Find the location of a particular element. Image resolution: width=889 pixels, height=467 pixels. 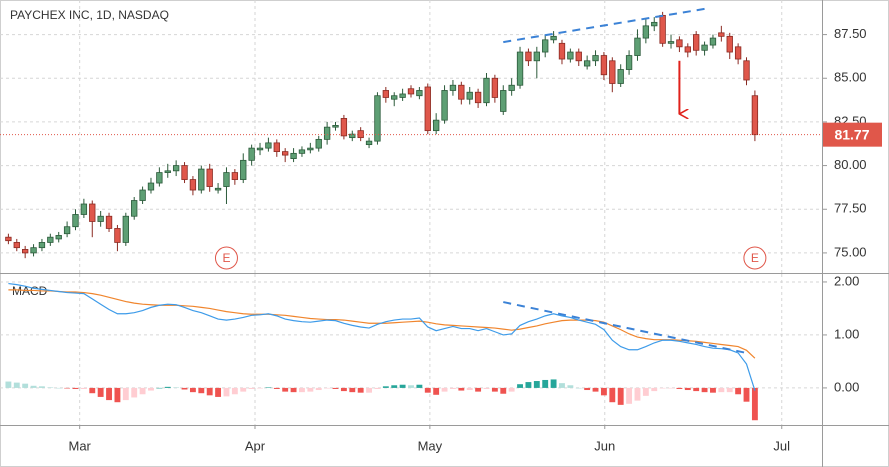

last-price-label: 81.77 is located at coordinates (851, 134).